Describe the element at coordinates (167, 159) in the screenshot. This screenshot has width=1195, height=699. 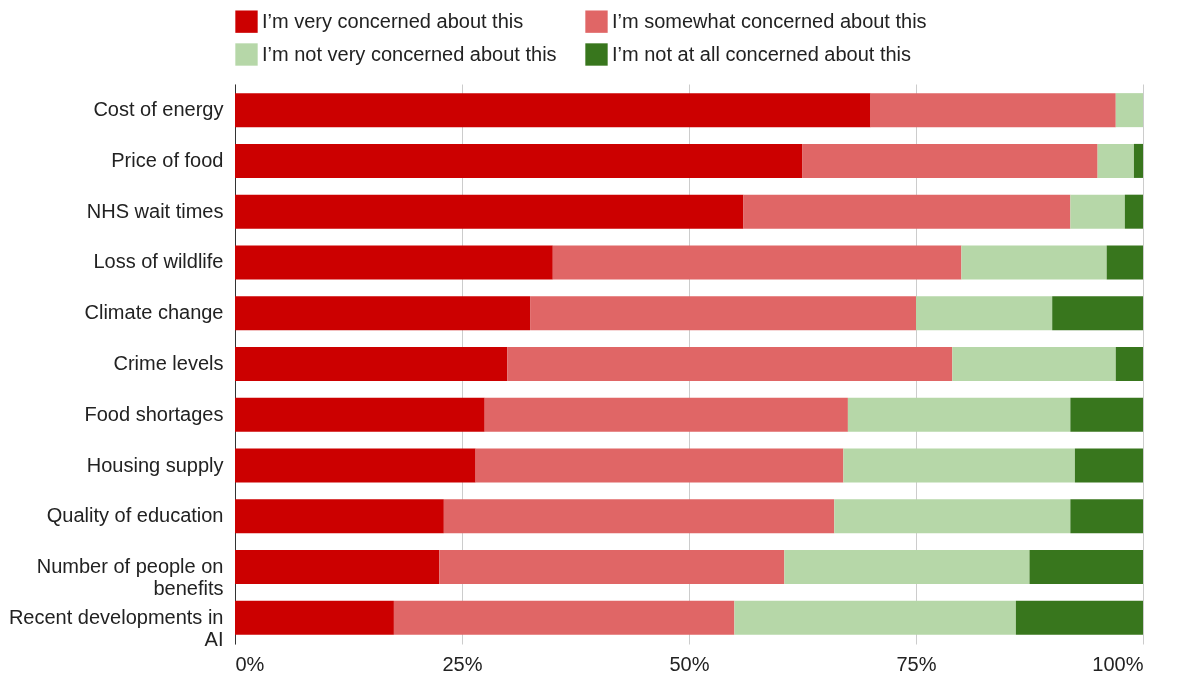
I see `y-tick-label: Price of food` at that location.